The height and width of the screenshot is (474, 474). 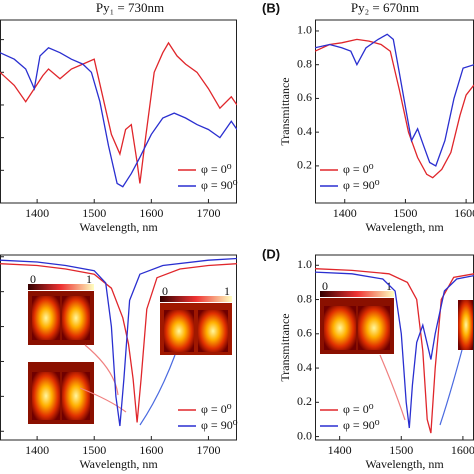 What do you see at coordinates (130, 7) in the screenshot?
I see `chart-title: Py₁ = 730nm` at bounding box center [130, 7].